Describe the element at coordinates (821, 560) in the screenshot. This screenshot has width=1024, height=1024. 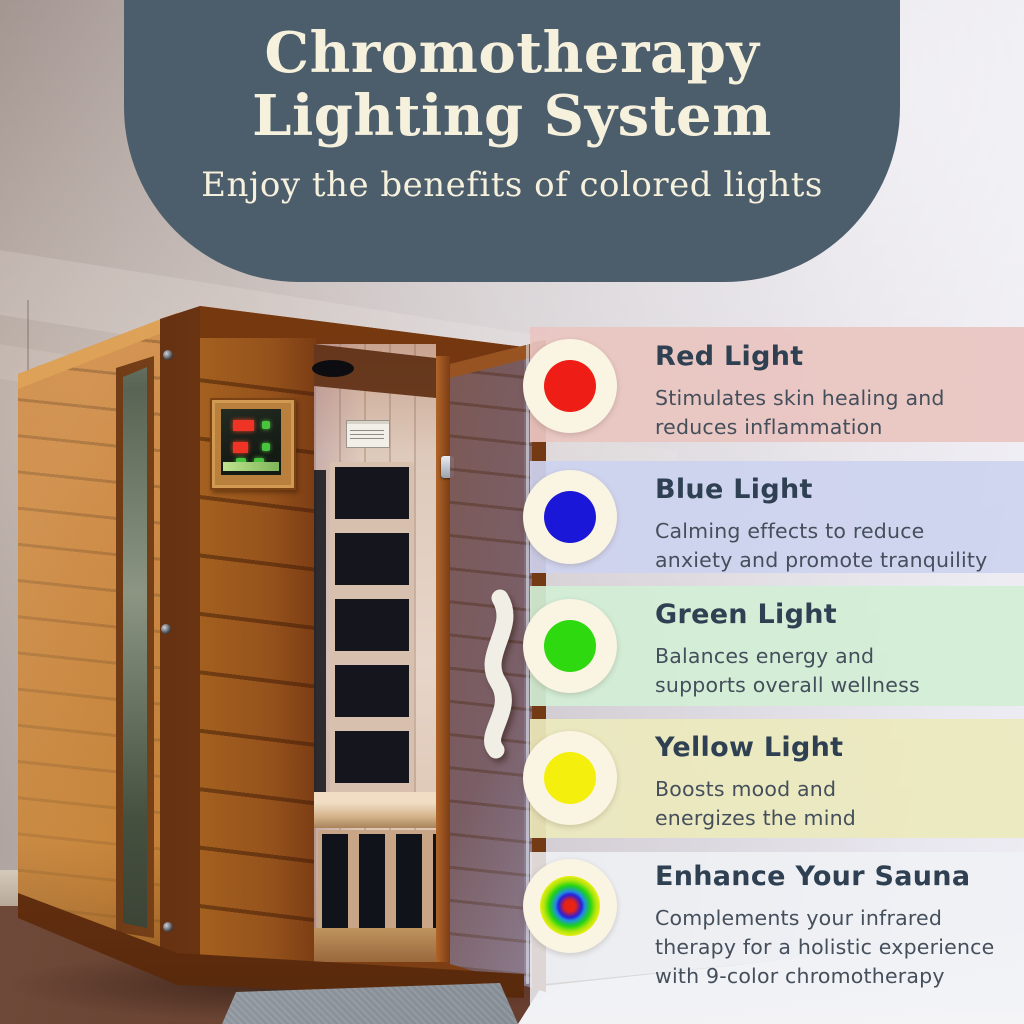
I see `feature-description-line: anxiety and promote tranquility` at that location.